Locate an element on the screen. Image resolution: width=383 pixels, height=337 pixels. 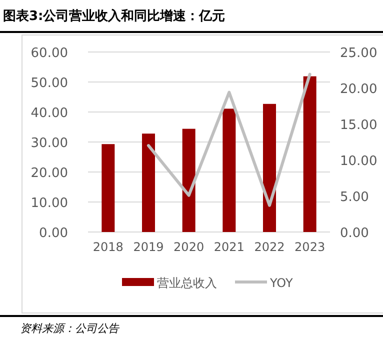
text: 资料来源：公司公告 is located at coordinates (70, 328).